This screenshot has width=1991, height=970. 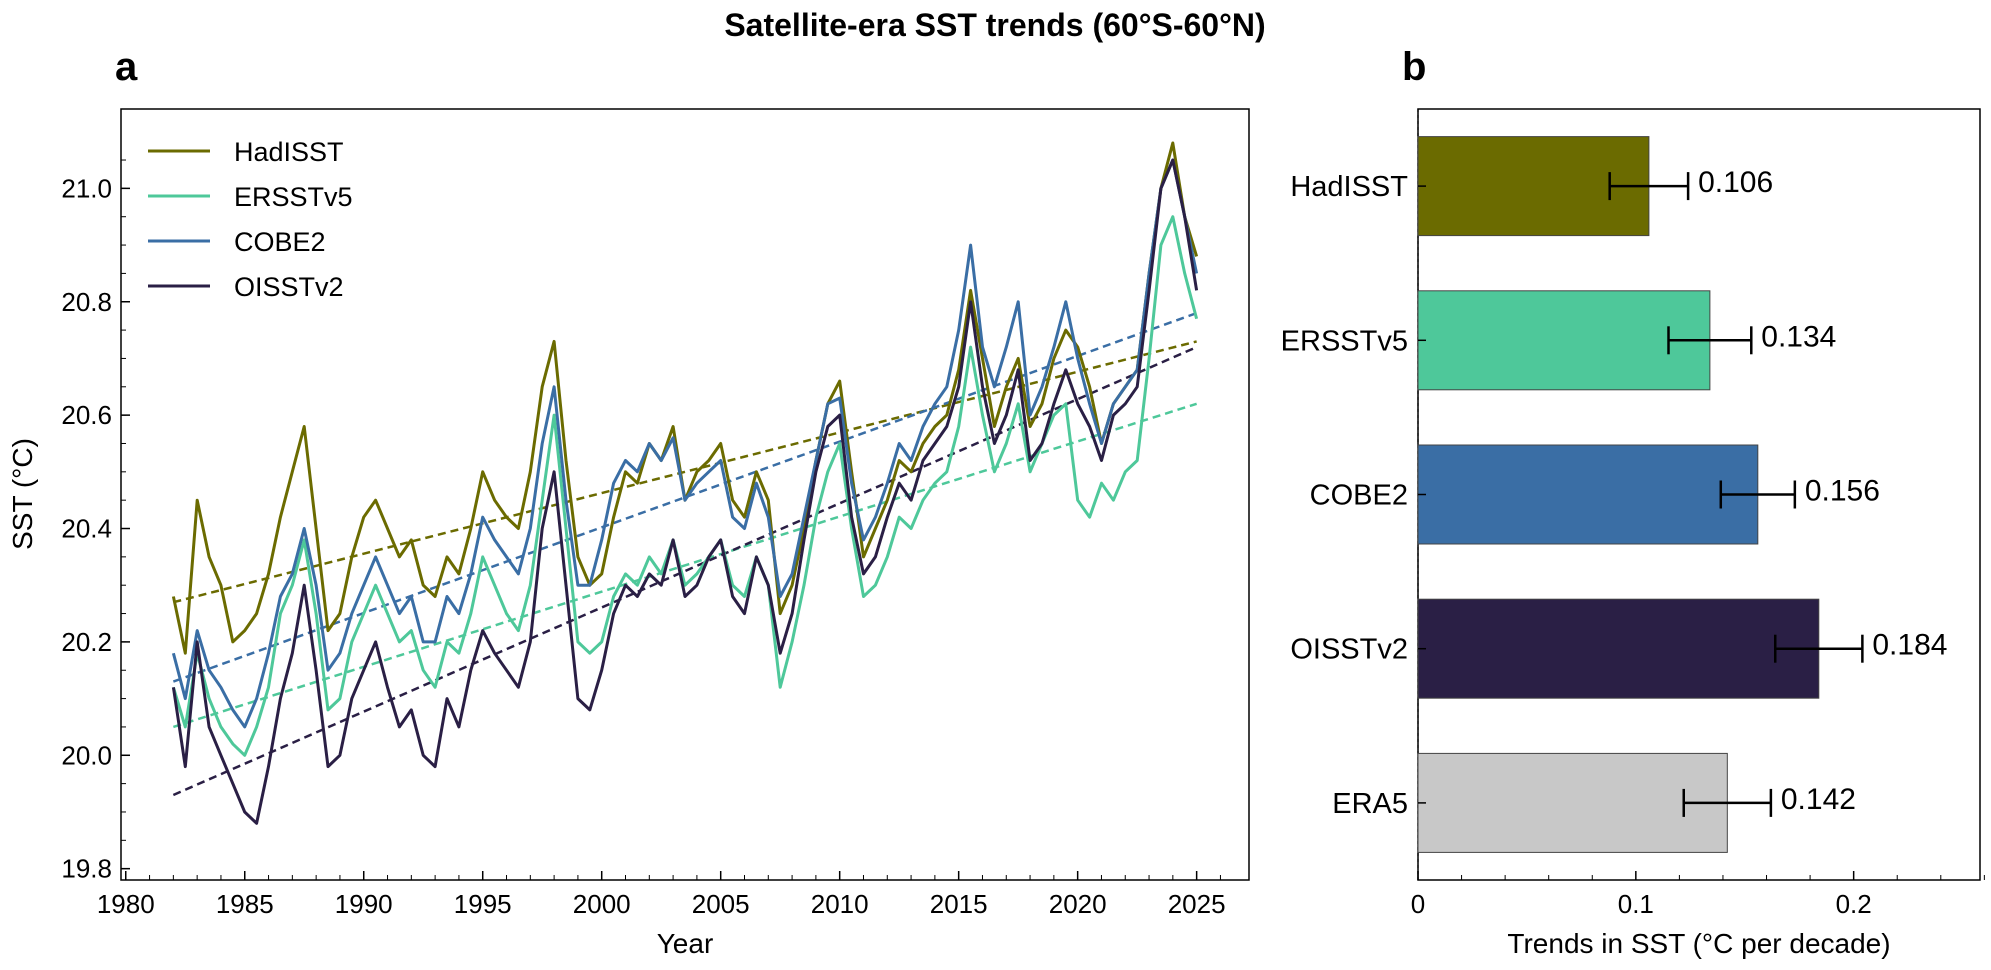 What do you see at coordinates (86, 529) in the screenshot?
I see `y-tick-label: 20.4` at bounding box center [86, 529].